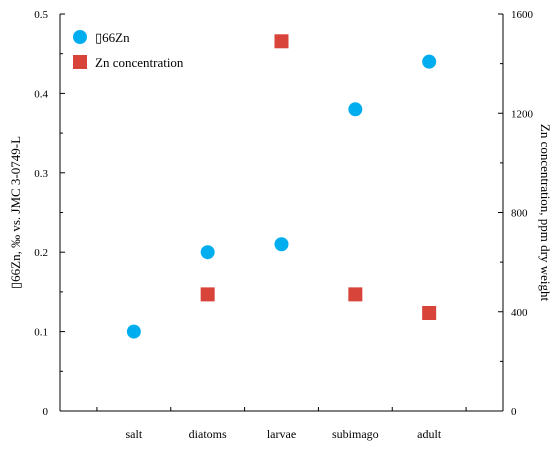  Describe the element at coordinates (522, 114) in the screenshot. I see `right-tick-label: 1200` at that location.